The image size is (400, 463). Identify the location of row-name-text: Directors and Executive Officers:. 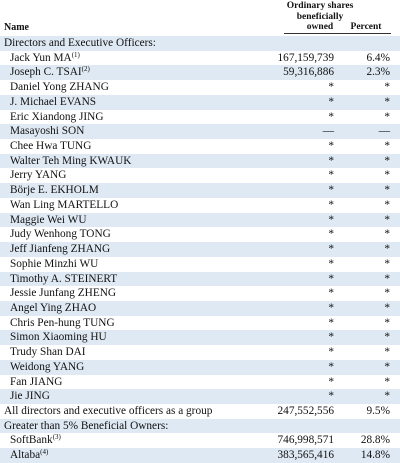
(80, 43).